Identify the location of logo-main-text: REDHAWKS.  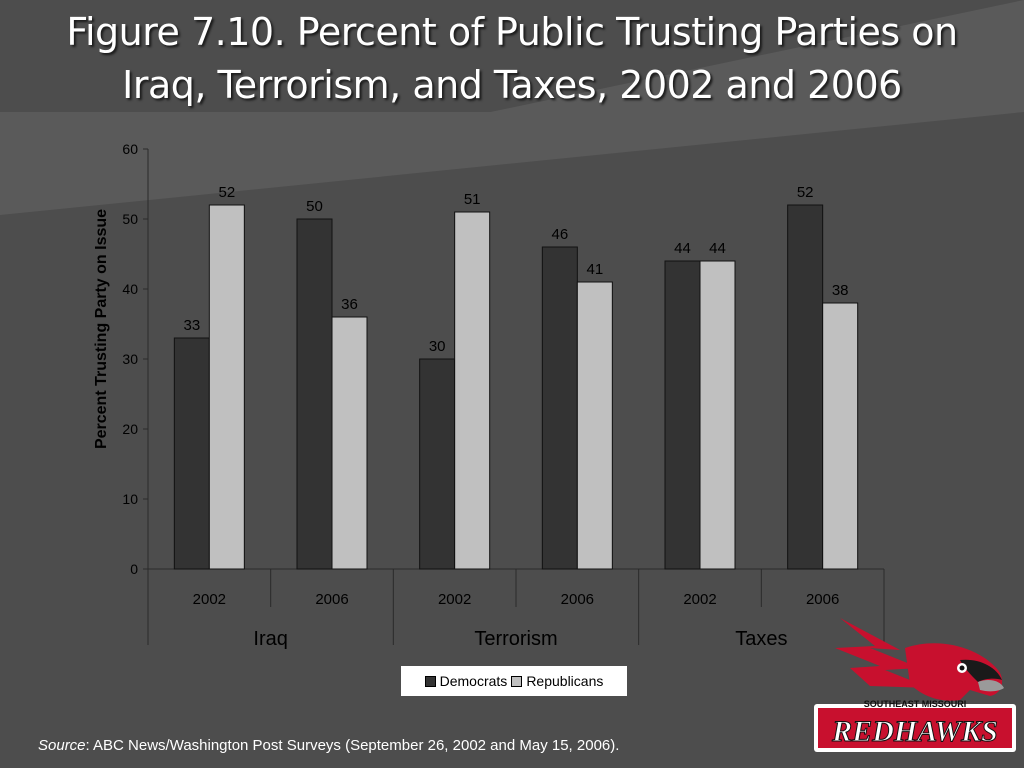
(914, 731).